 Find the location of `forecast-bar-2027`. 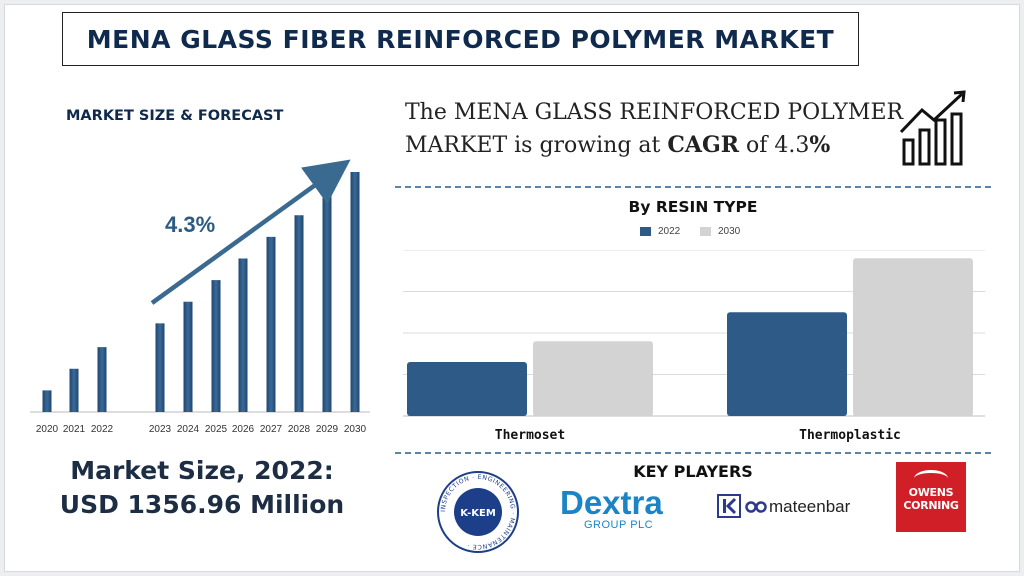

forecast-bar-2027 is located at coordinates (271, 324).